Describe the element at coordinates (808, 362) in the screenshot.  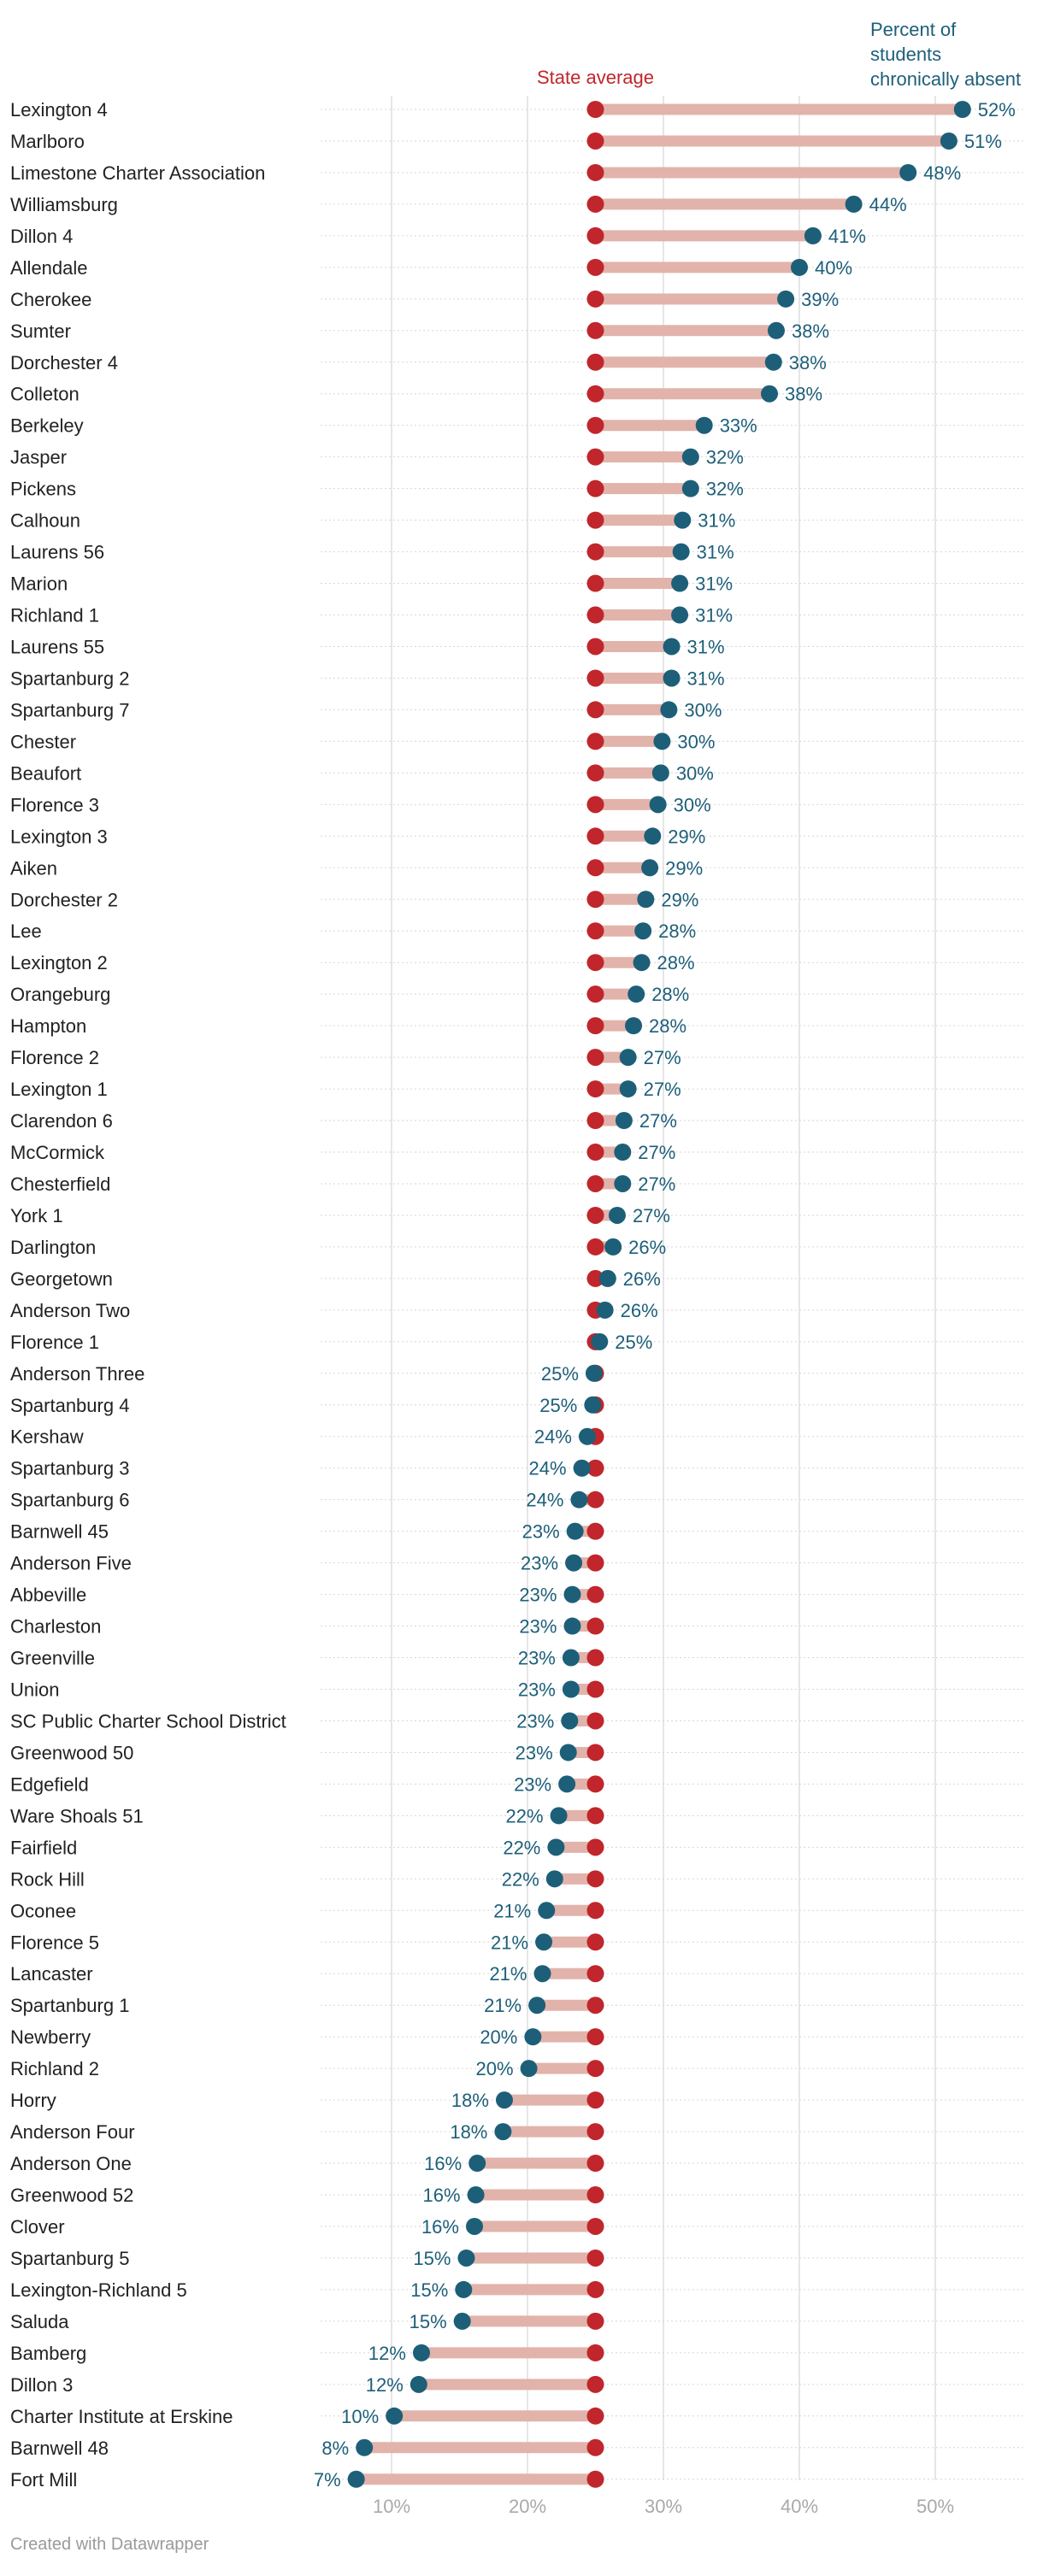
I see `value-label: 38%` at that location.